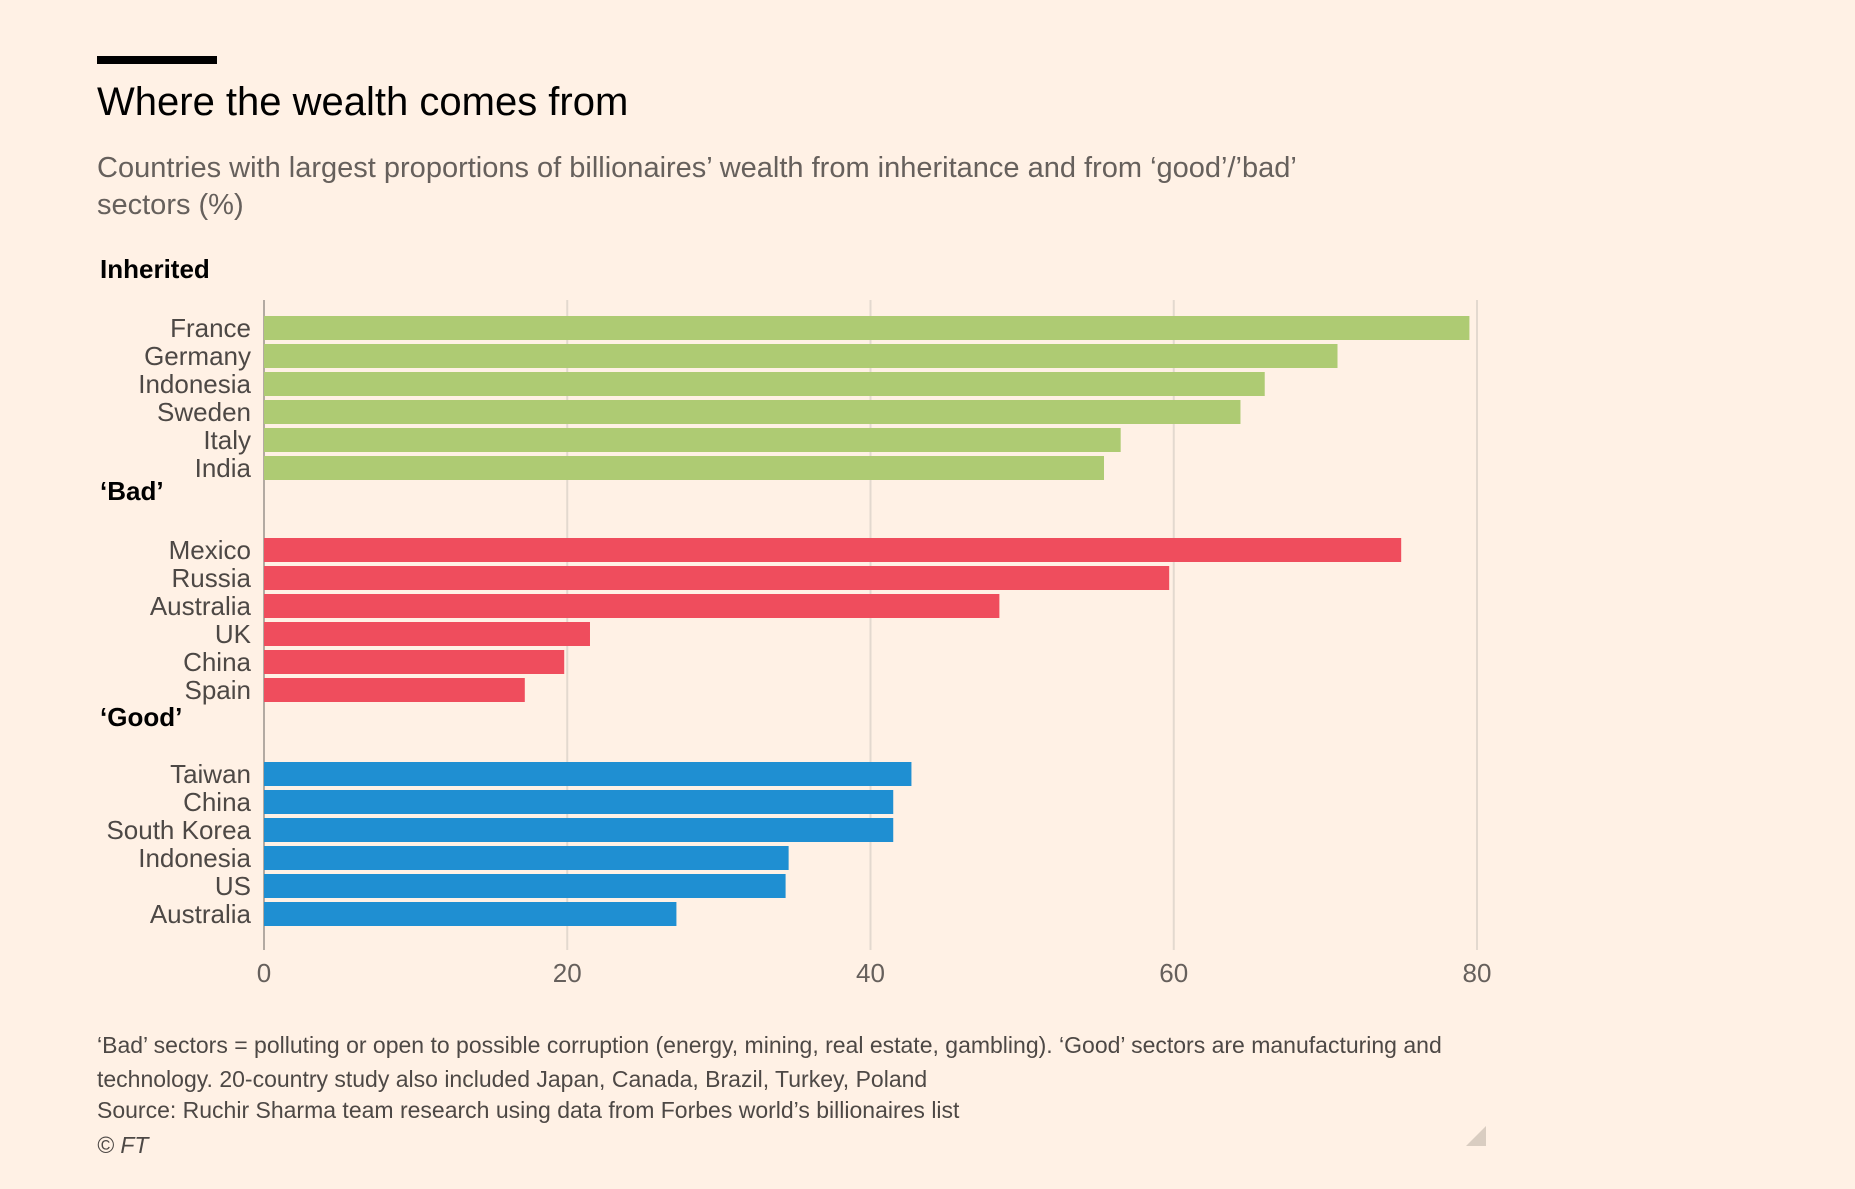 This screenshot has height=1189, width=1855. What do you see at coordinates (212, 578) in the screenshot?
I see `category-label: Russia` at bounding box center [212, 578].